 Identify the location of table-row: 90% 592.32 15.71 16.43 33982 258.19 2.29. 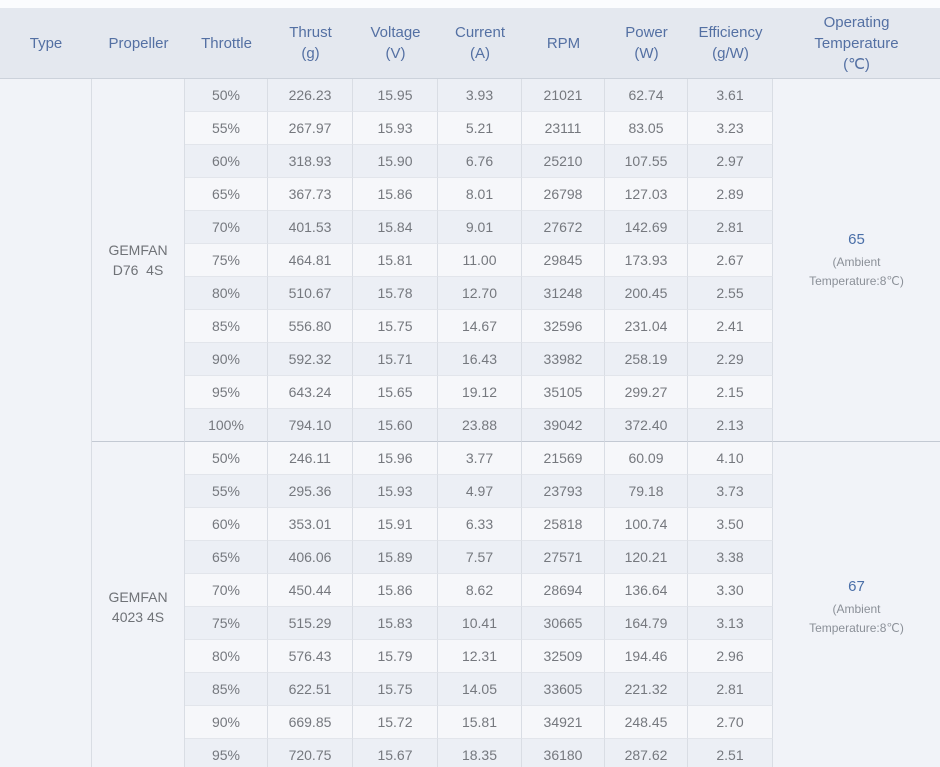
(470, 359).